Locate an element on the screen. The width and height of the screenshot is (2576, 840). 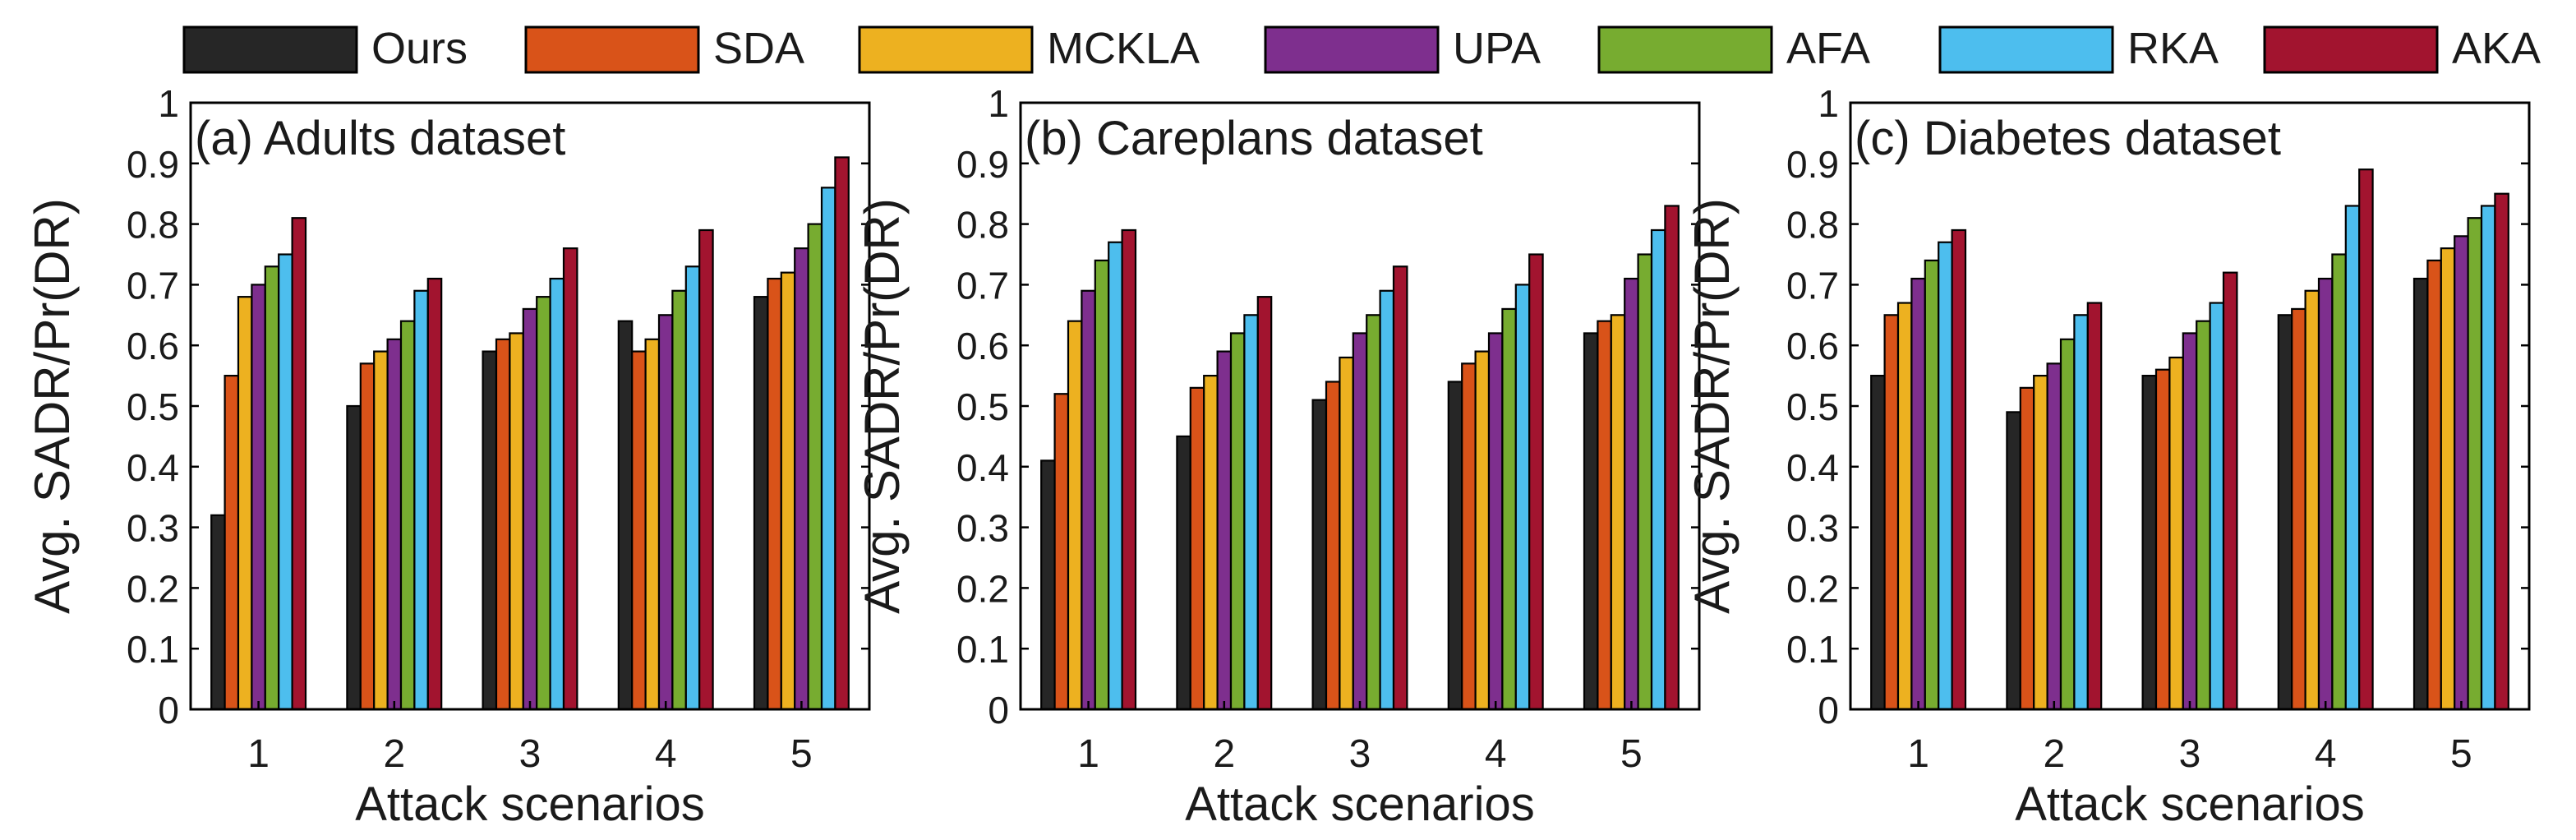
legend-label: AKA is located at coordinates (2496, 48).